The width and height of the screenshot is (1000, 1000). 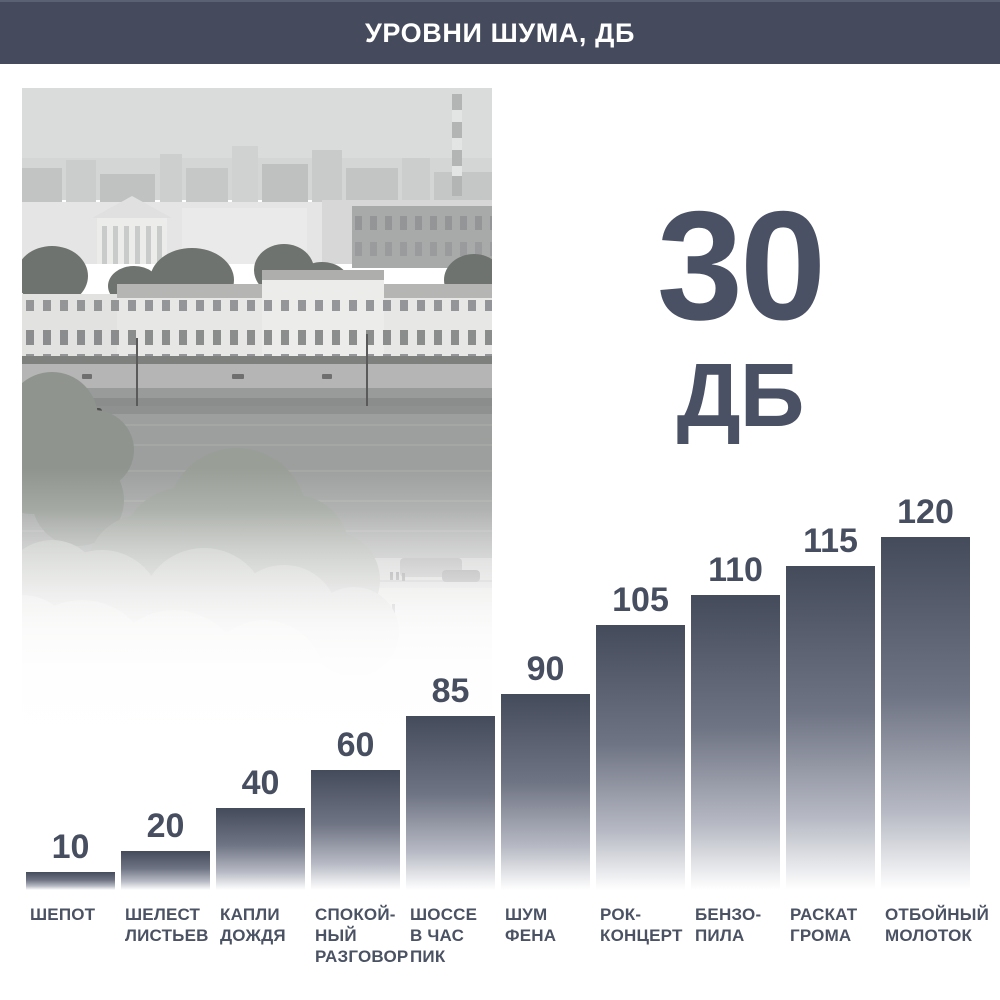 What do you see at coordinates (640, 736) in the screenshot?
I see `bar: 105` at bounding box center [640, 736].